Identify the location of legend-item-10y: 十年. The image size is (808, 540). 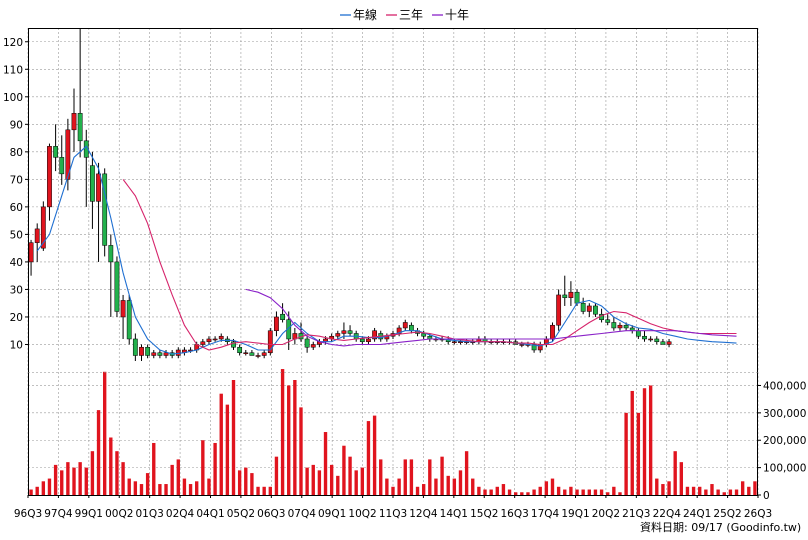
(450, 15).